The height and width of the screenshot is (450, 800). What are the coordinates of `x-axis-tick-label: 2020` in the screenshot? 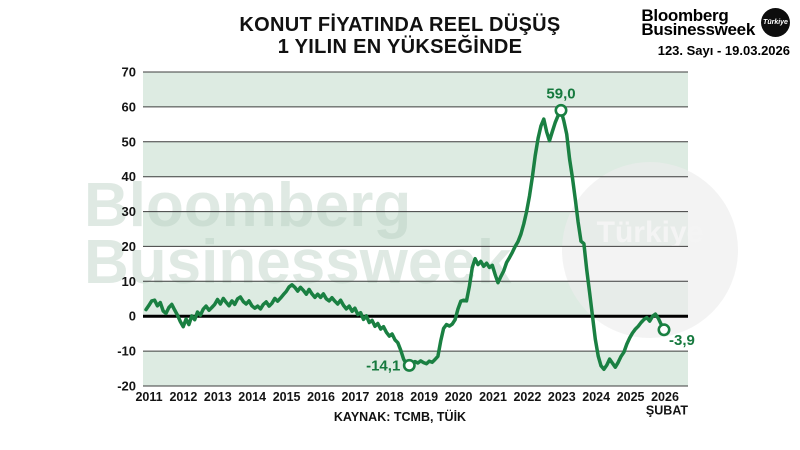 It's located at (459, 397).